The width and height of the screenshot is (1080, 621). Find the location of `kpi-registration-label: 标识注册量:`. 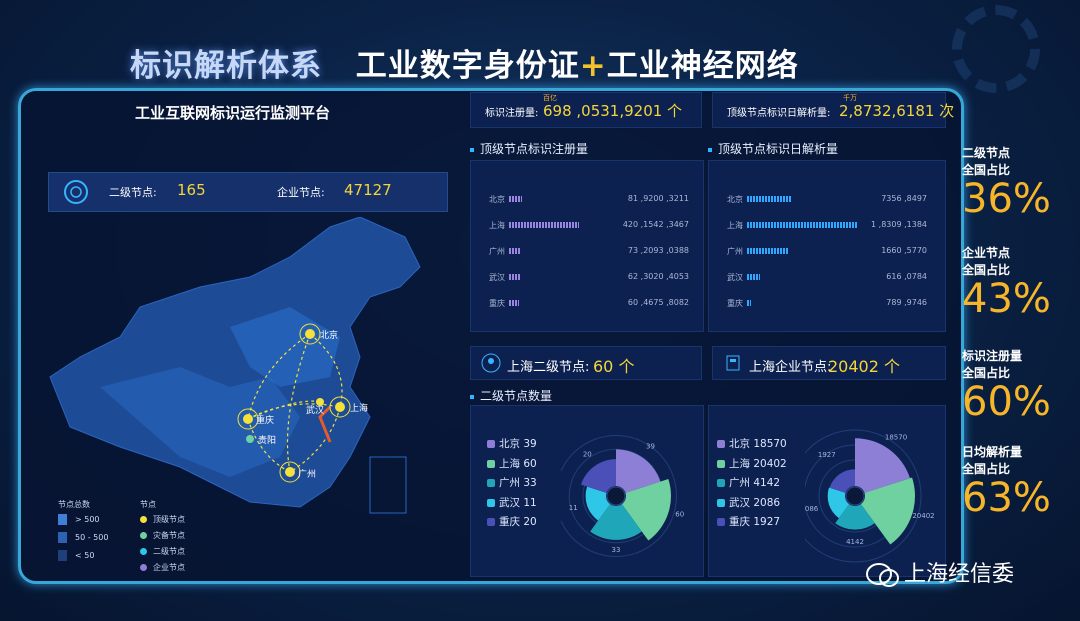

kpi-registration-label: 标识注册量: is located at coordinates (512, 113).